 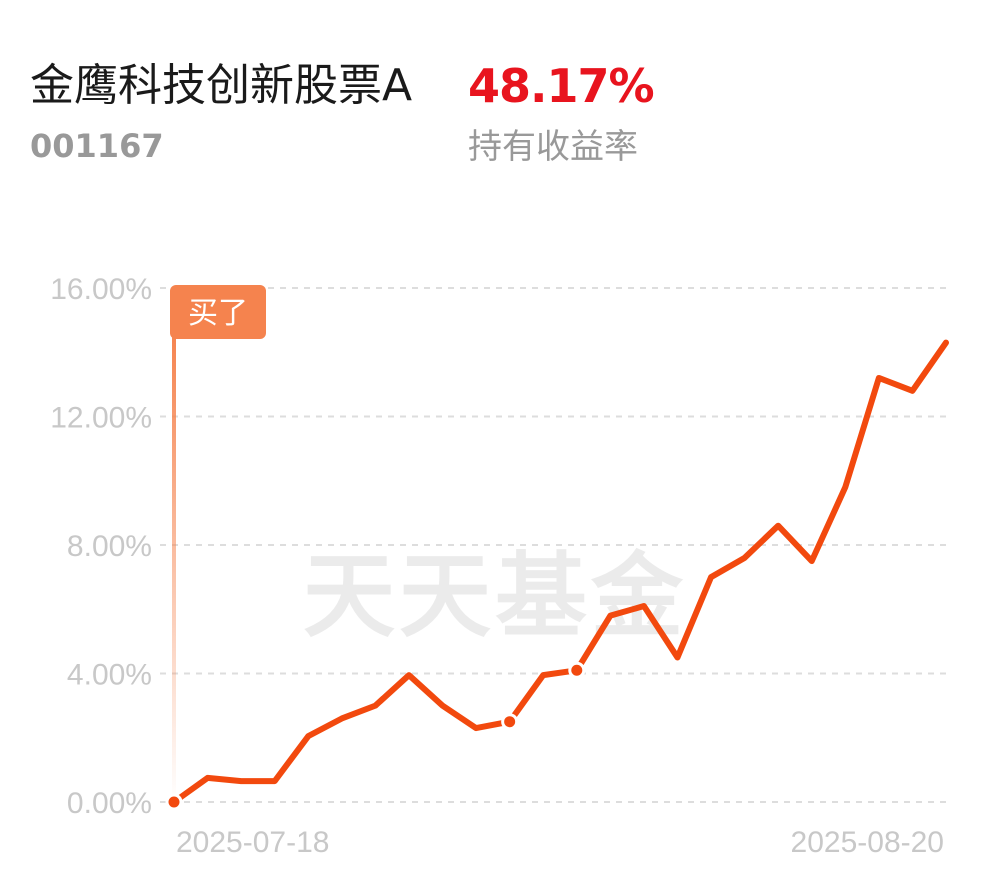 I want to click on y-tick-label: 4.00%, so click(x=109, y=675).